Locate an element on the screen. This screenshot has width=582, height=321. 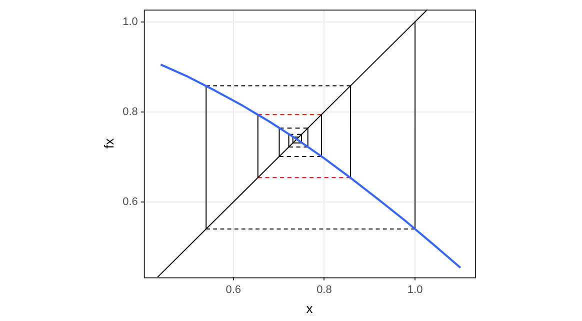
y-tick-label: 0.6 is located at coordinates (130, 202).